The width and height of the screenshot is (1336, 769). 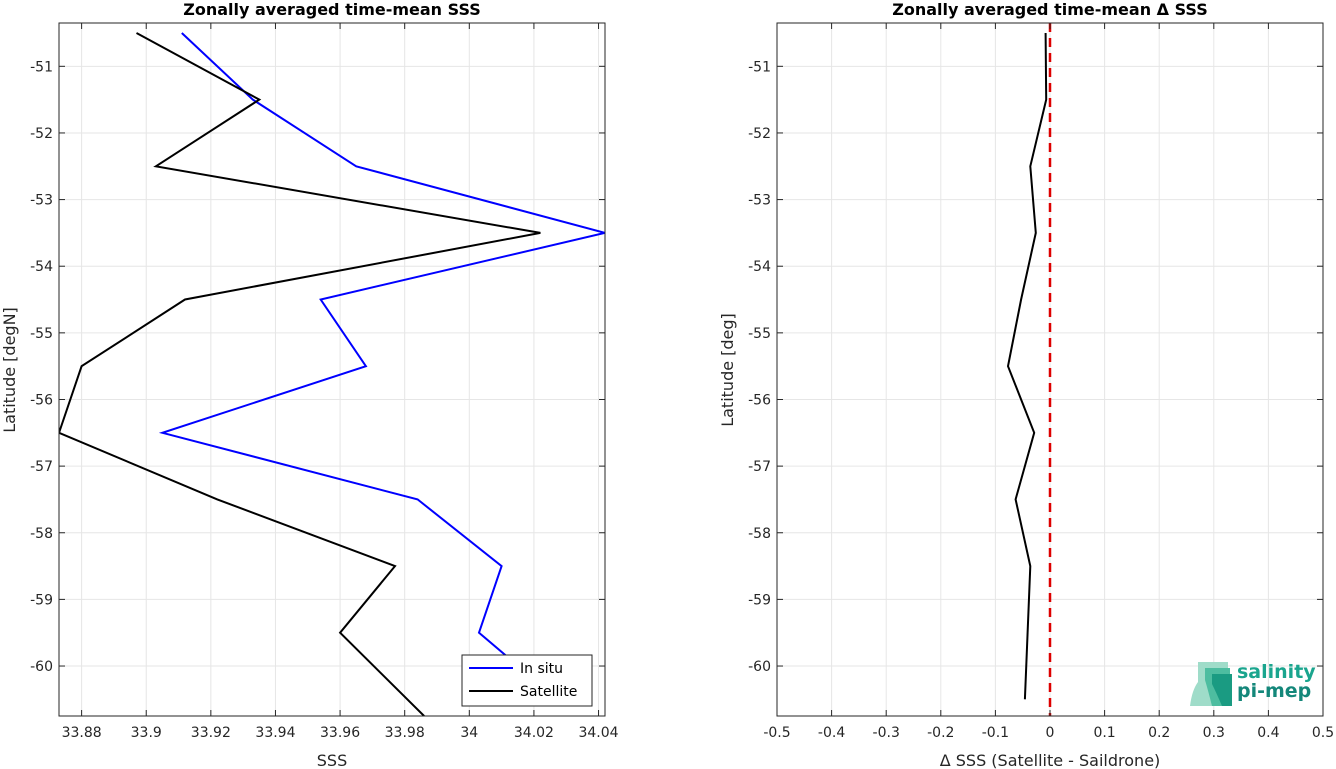 What do you see at coordinates (405, 733) in the screenshot?
I see `x-tick-label: 33.98` at bounding box center [405, 733].